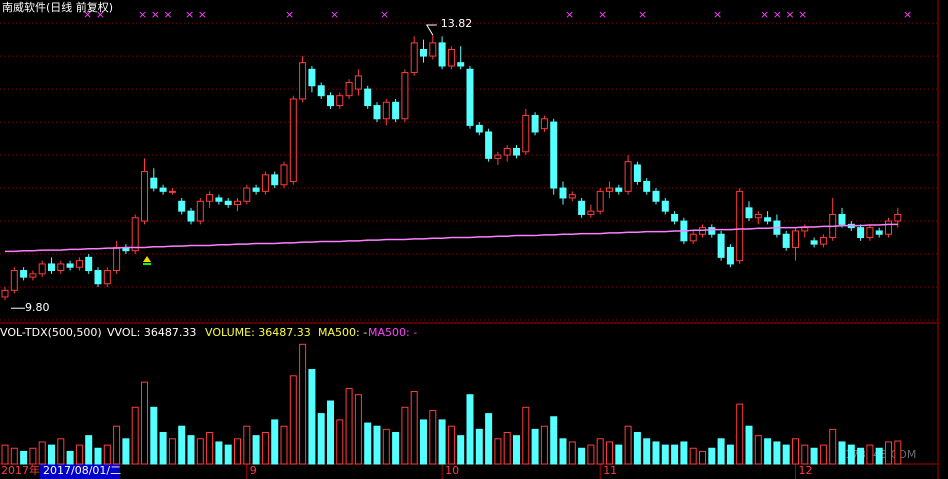 The image size is (948, 479). Describe the element at coordinates (451, 238) in the screenshot. I see `ma-line` at that location.